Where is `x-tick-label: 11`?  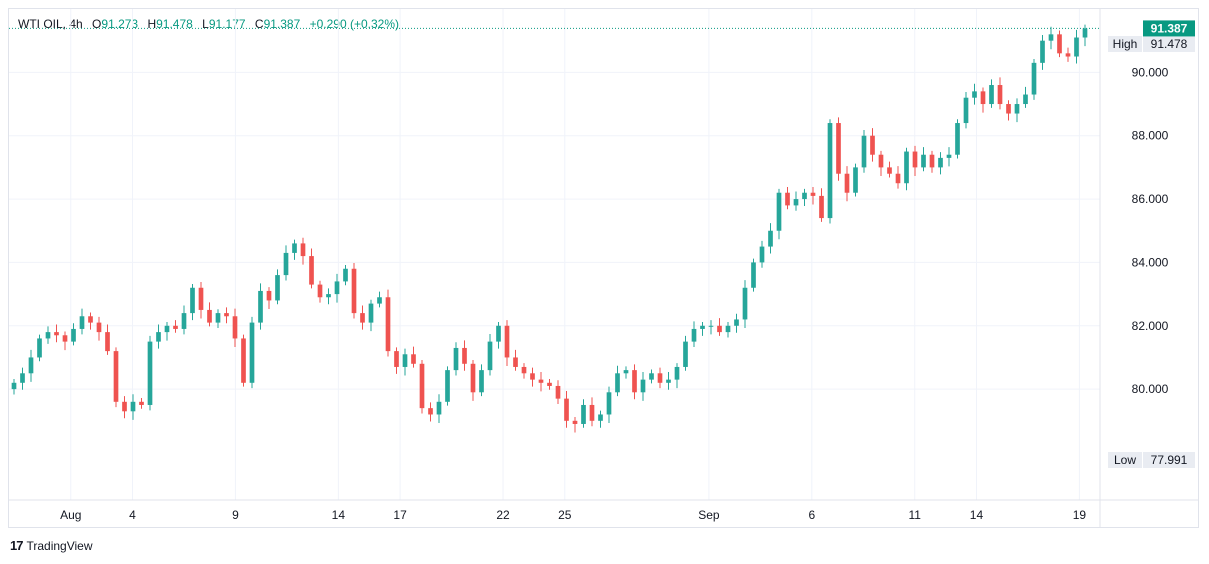
x-tick-label: 11 is located at coordinates (915, 515).